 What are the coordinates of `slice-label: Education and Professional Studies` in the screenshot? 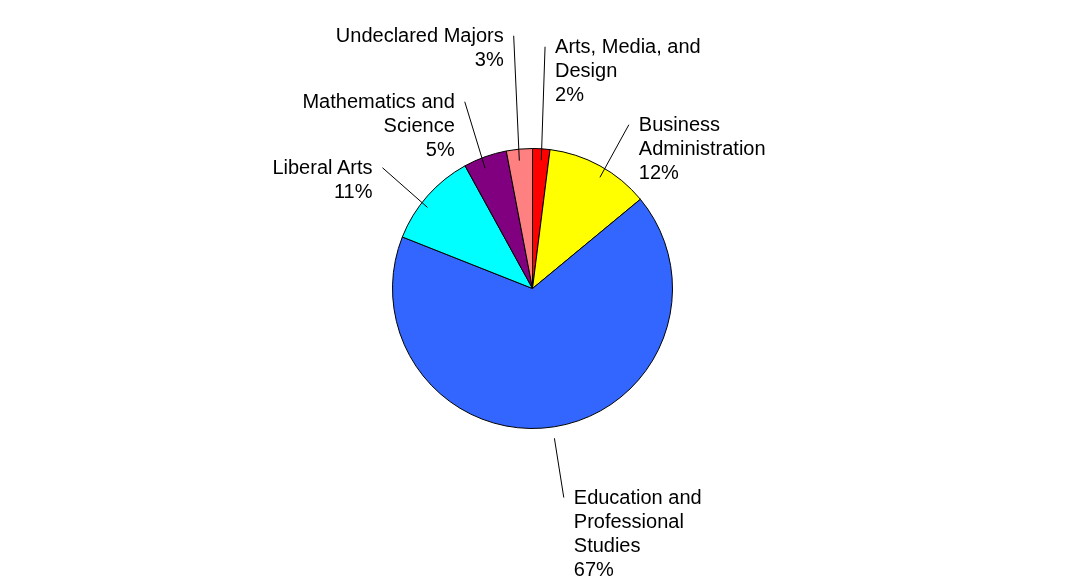 It's located at (637, 520).